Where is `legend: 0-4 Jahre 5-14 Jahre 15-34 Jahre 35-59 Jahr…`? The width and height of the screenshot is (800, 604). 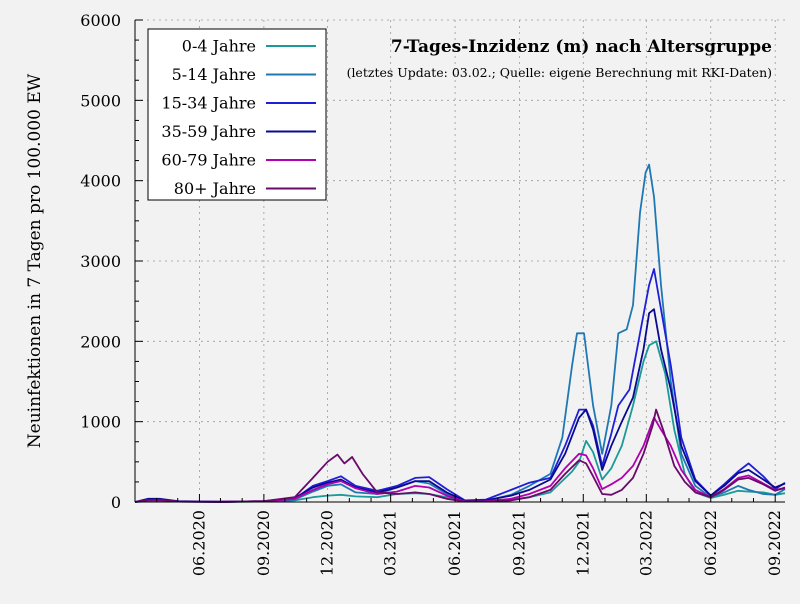
legend: 0-4 Jahre 5-14 Jahre 15-34 Jahre 35-59 Jahr… is located at coordinates (237, 114).